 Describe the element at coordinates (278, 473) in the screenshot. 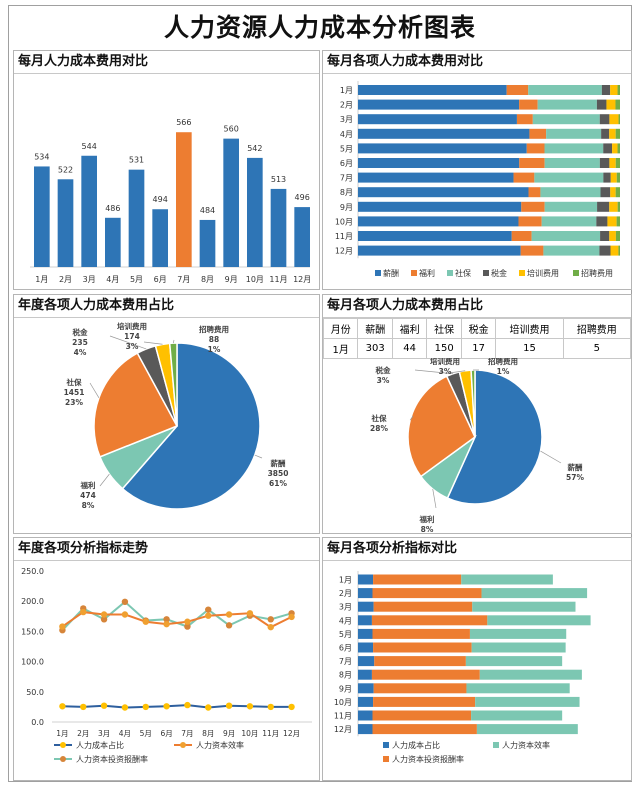

I see `data-label-value: 3850` at that location.